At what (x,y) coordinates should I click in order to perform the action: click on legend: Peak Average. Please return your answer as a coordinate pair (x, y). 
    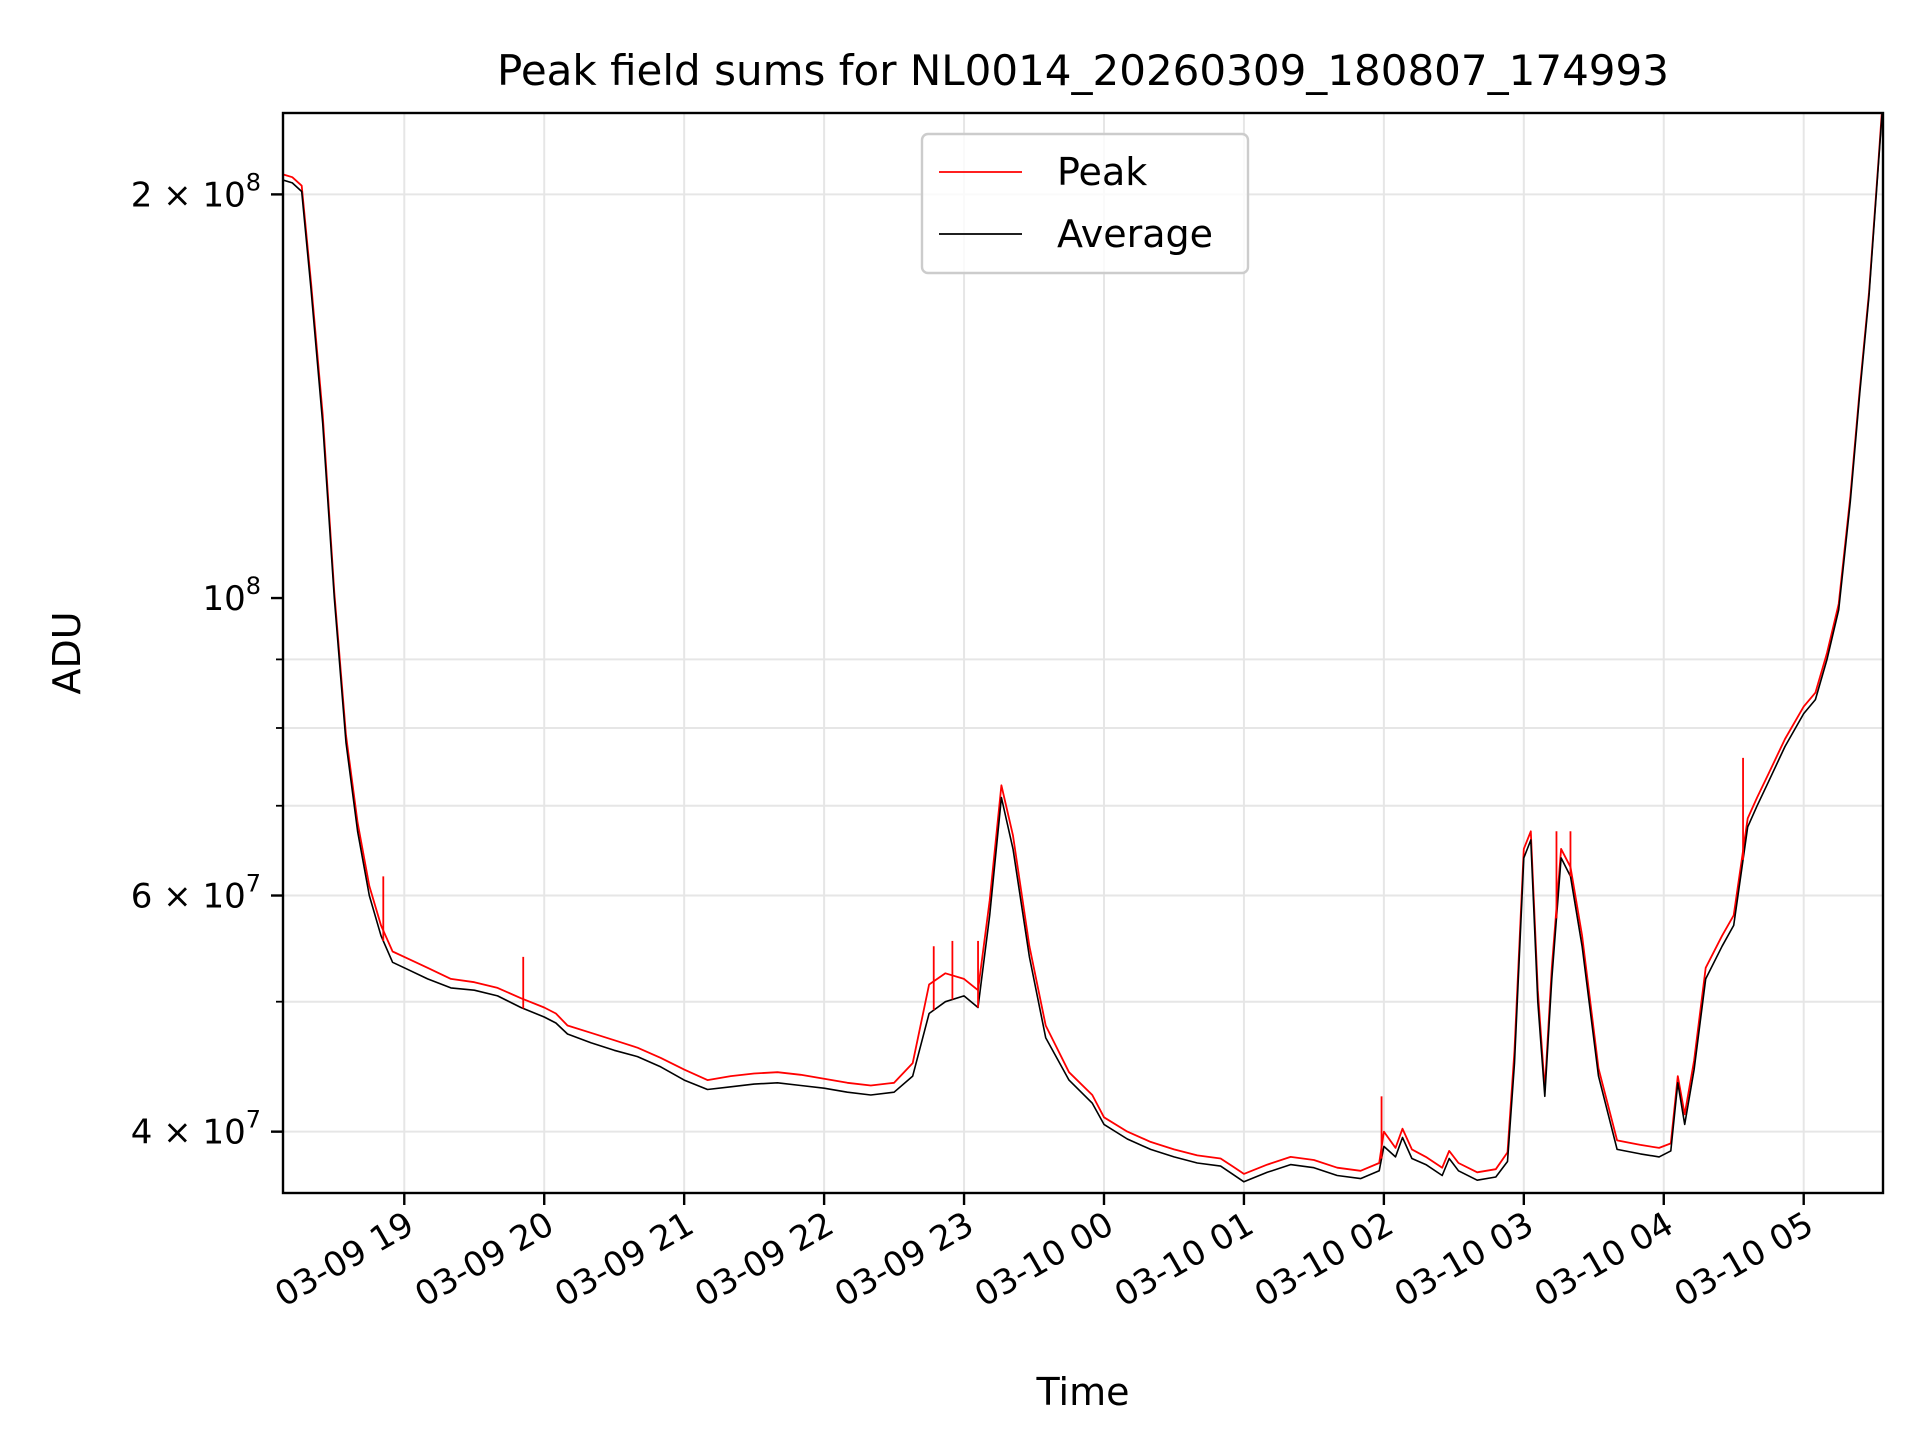
    Looking at the image, I should click on (1085, 203).